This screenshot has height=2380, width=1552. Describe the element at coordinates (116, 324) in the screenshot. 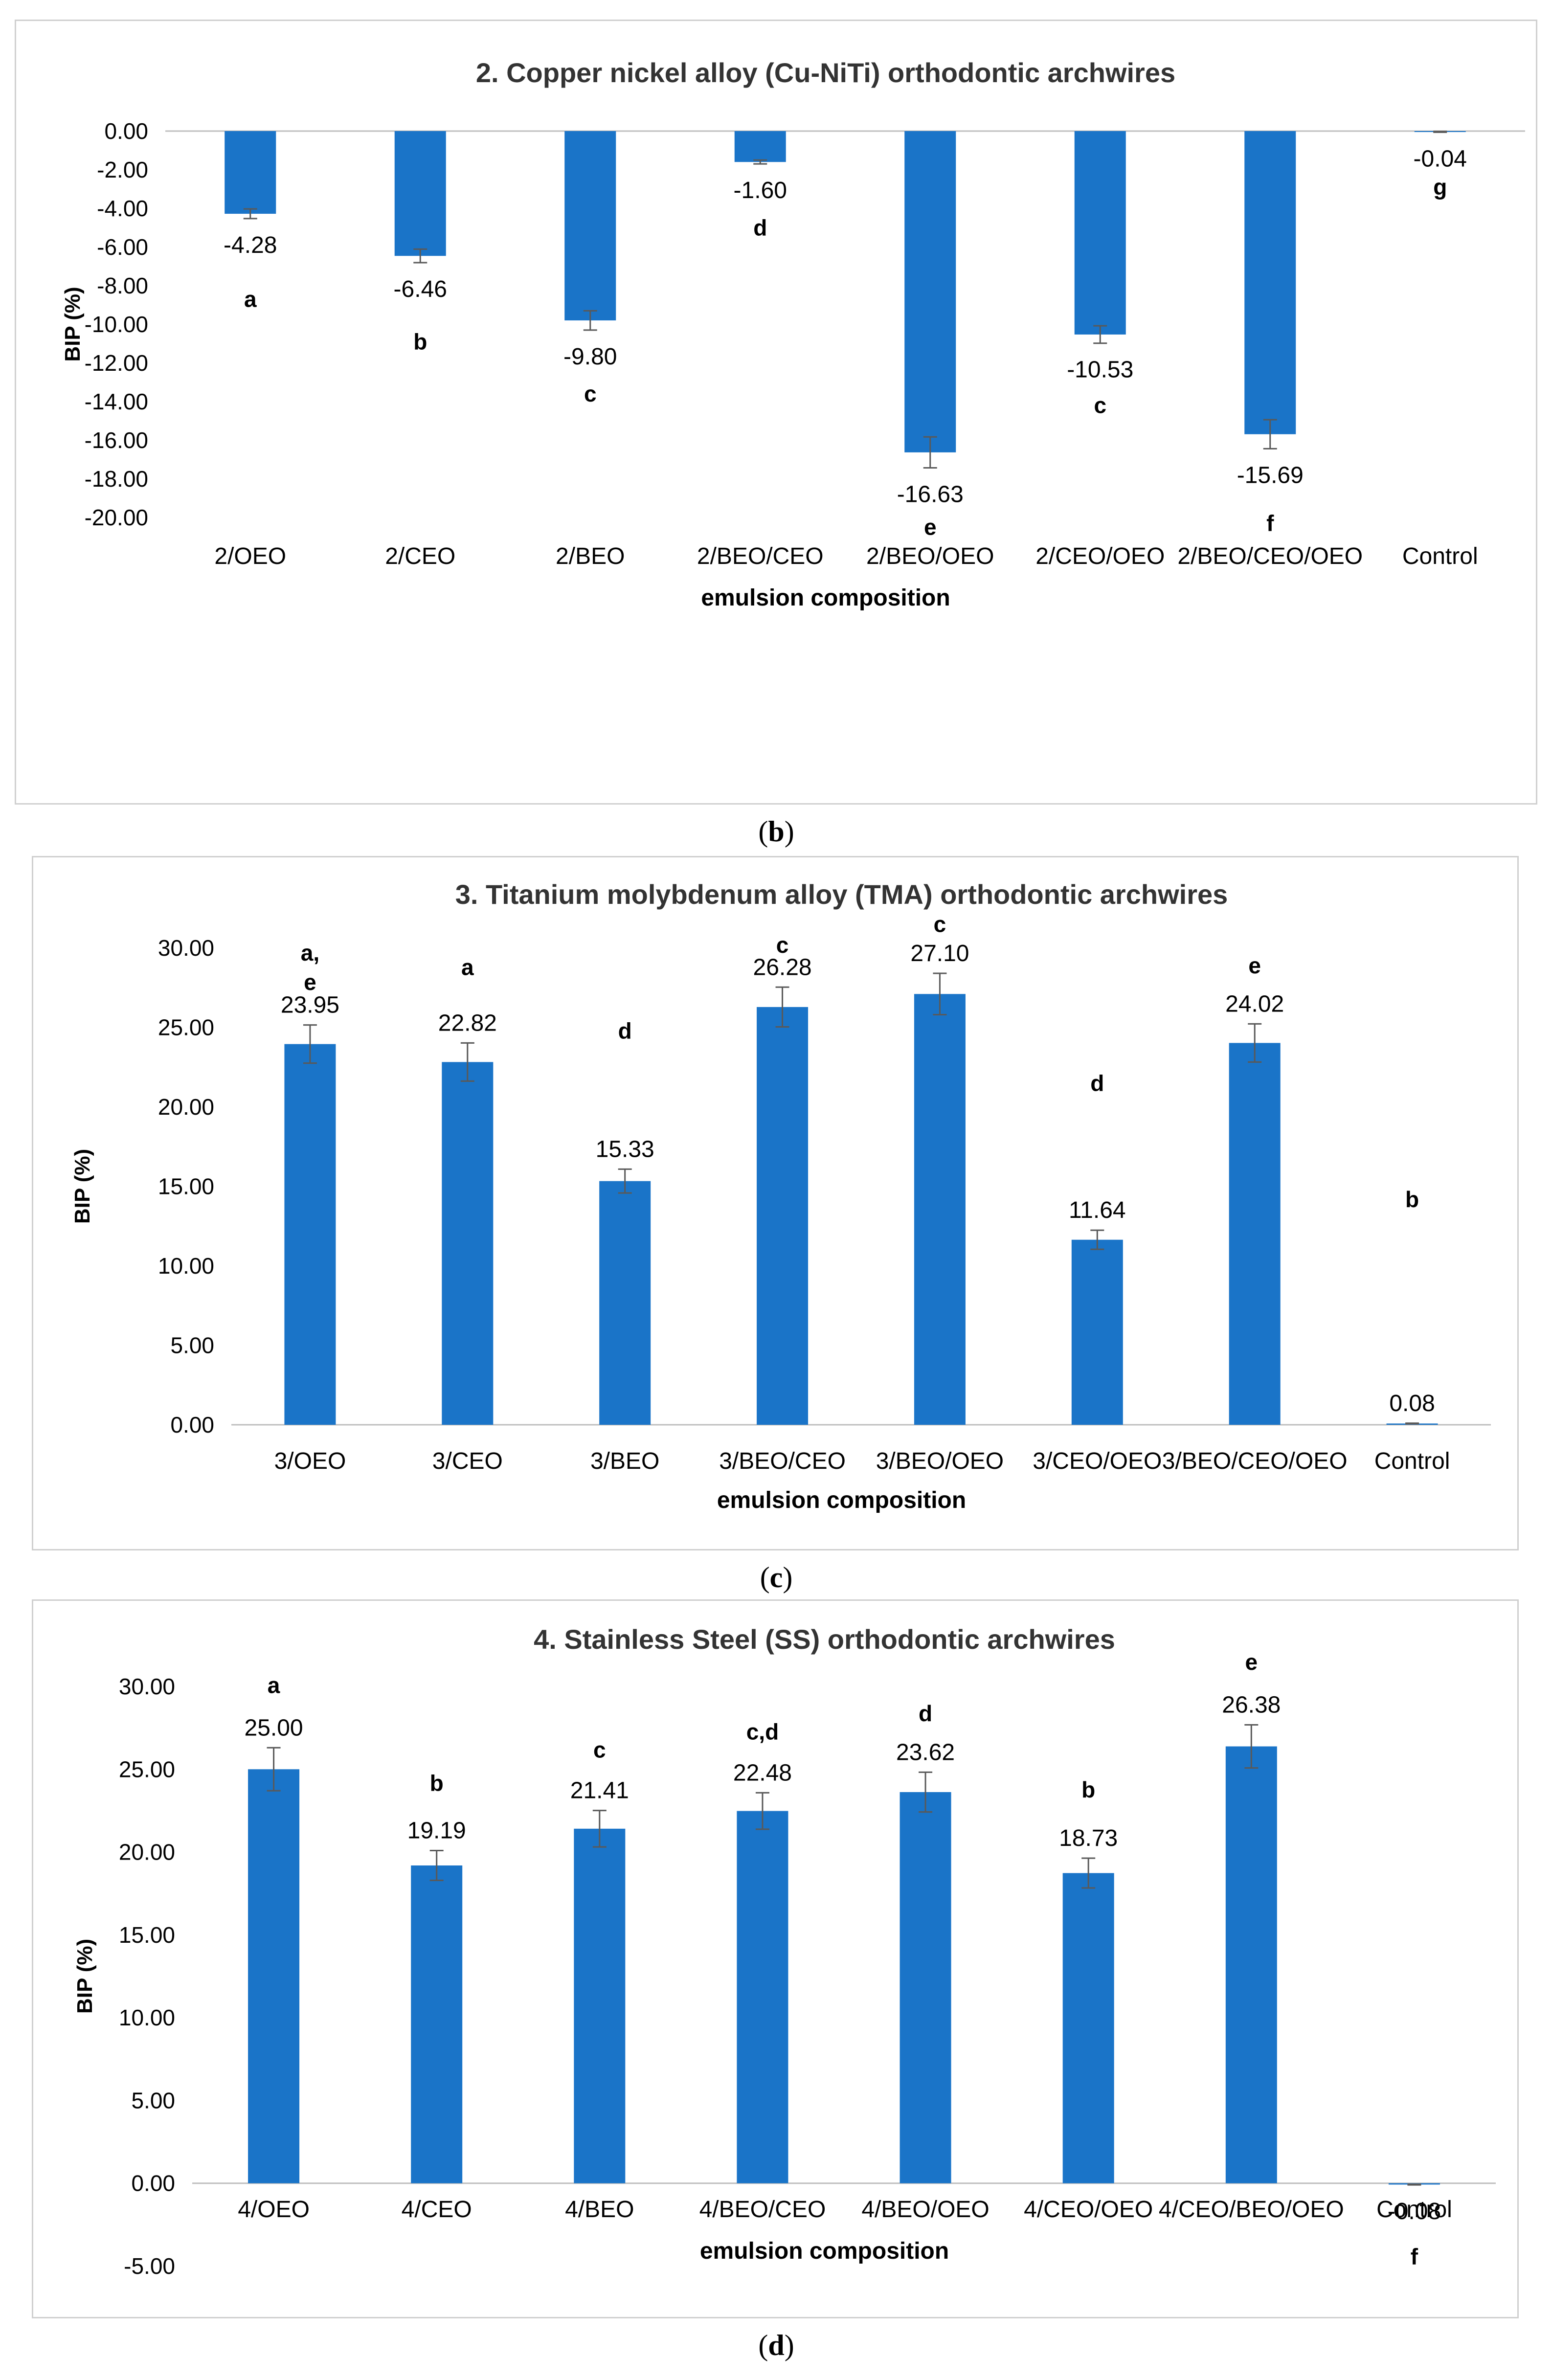

I see `y-tick-label: -10.00` at that location.